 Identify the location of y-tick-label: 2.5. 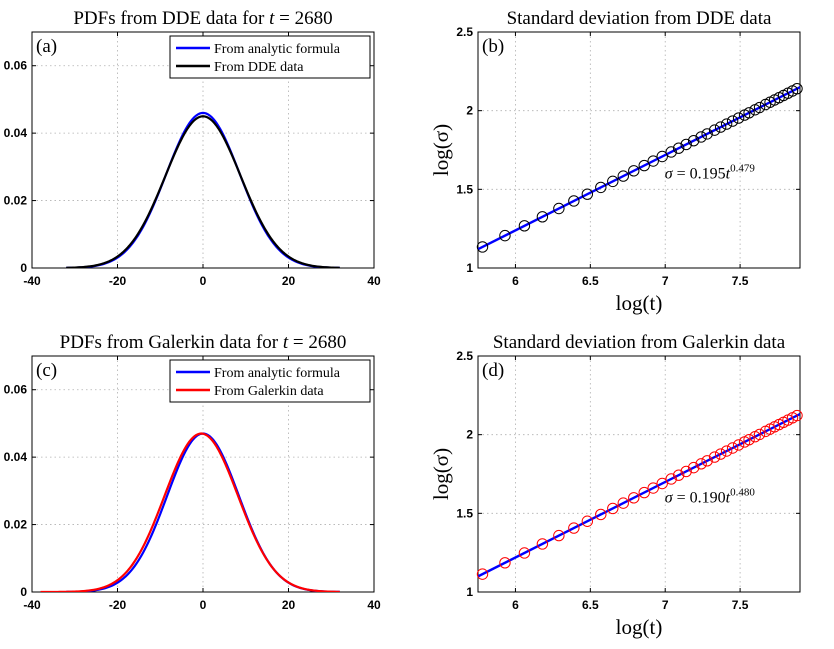
(464, 32).